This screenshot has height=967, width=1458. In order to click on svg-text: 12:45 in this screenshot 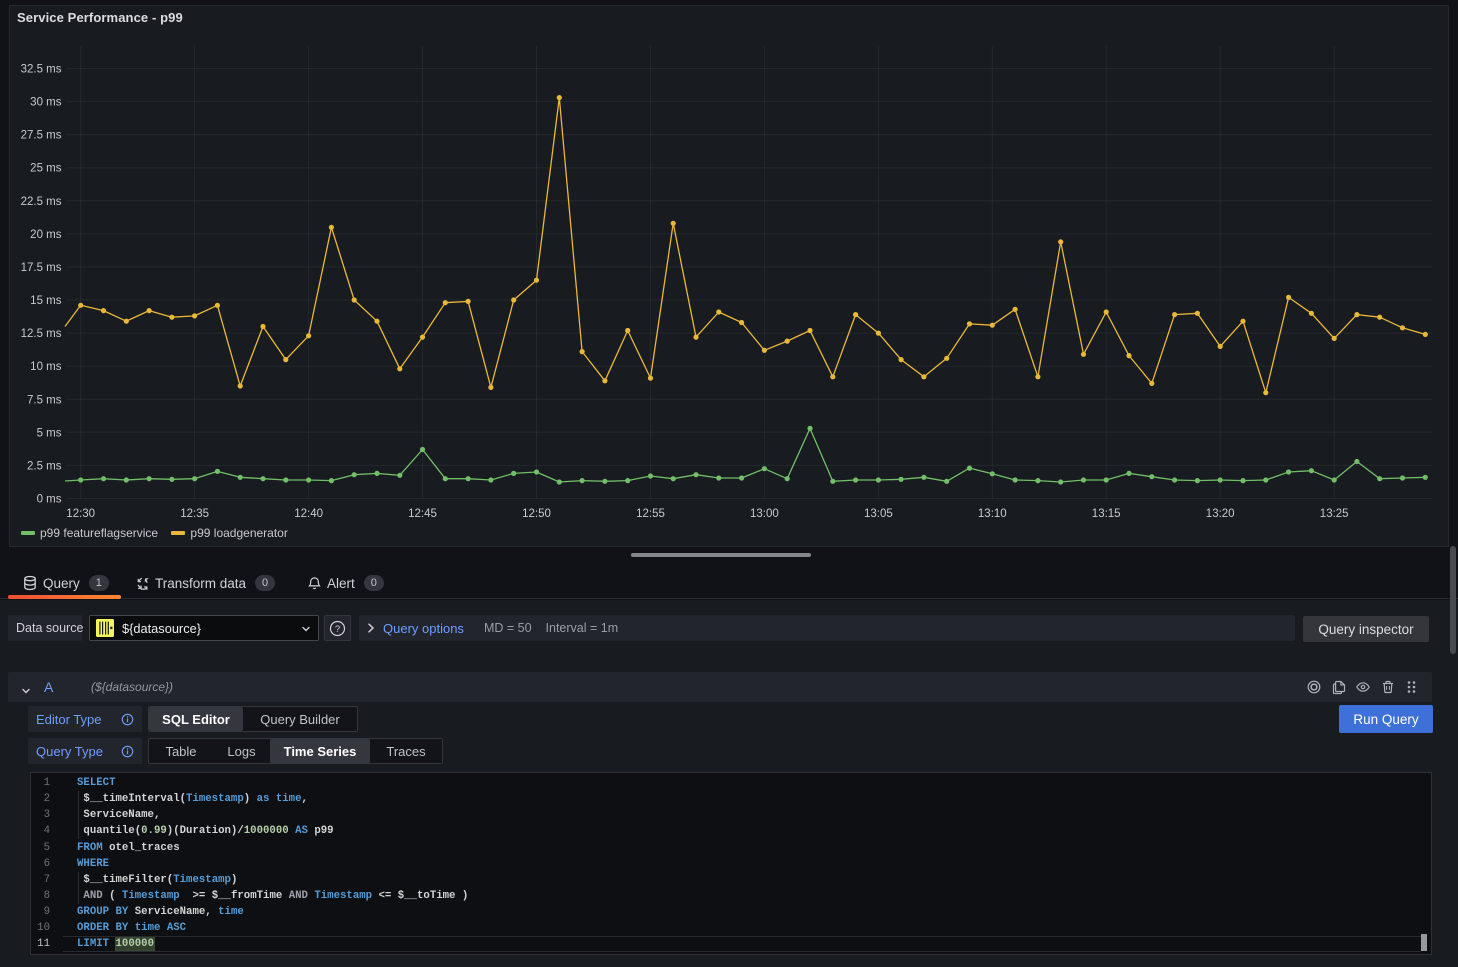, I will do `click(422, 514)`.